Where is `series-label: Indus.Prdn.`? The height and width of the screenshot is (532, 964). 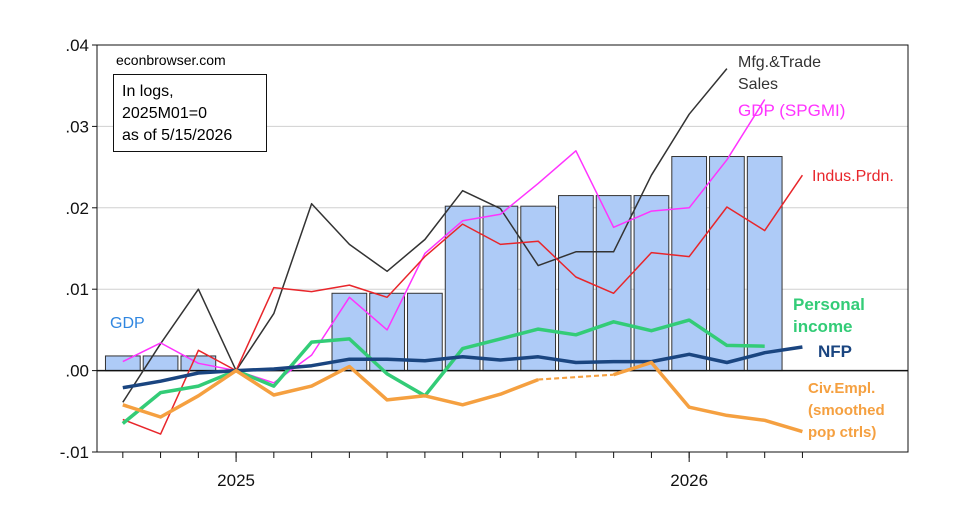 series-label: Indus.Prdn. is located at coordinates (853, 176).